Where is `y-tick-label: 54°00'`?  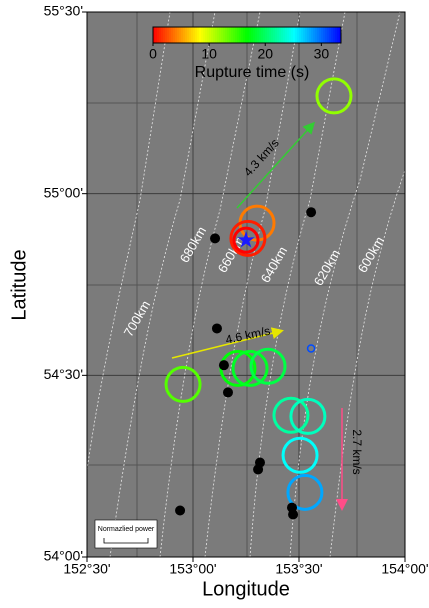
y-tick-label: 54°00' is located at coordinates (63, 556).